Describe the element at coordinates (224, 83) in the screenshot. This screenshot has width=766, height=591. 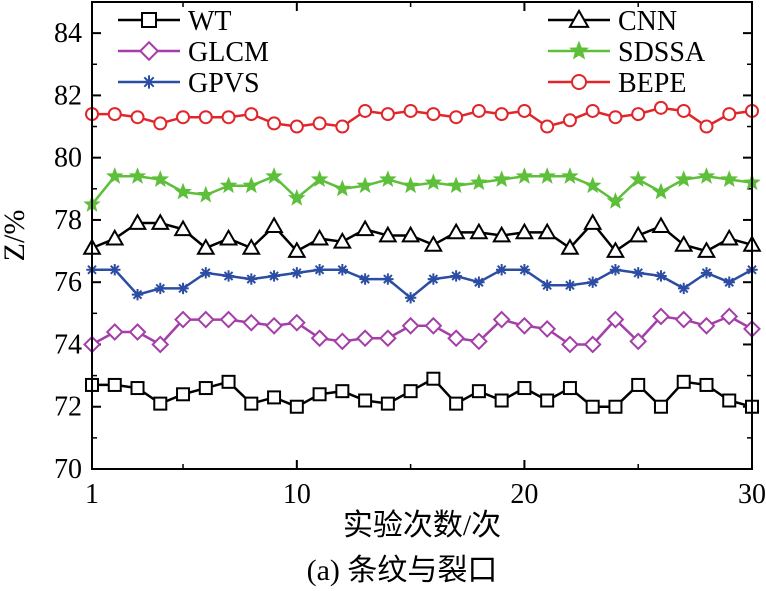
I see `legend-label: GPVS` at that location.